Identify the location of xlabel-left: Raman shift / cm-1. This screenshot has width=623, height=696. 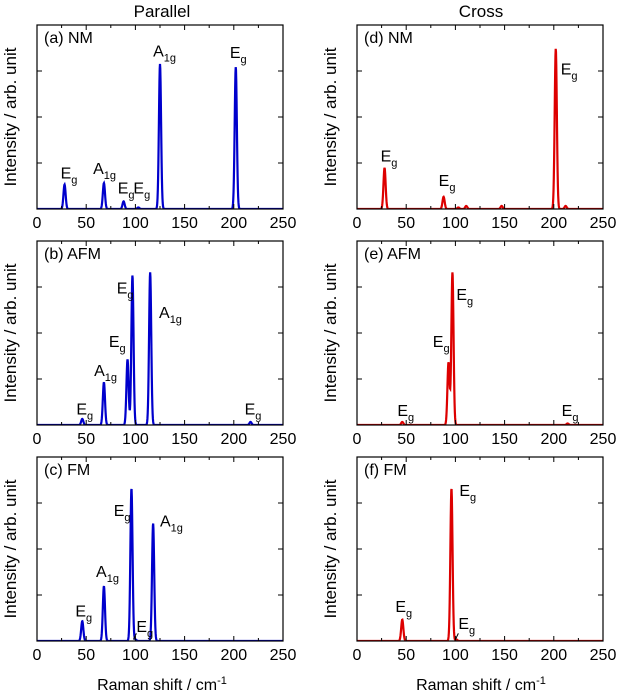
(162, 684).